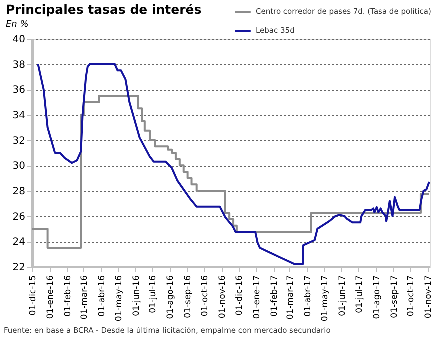 This screenshot has height=343, width=444. What do you see at coordinates (325, 299) in the screenshot?
I see `x-tick-label: 01-may-17` at bounding box center [325, 299].